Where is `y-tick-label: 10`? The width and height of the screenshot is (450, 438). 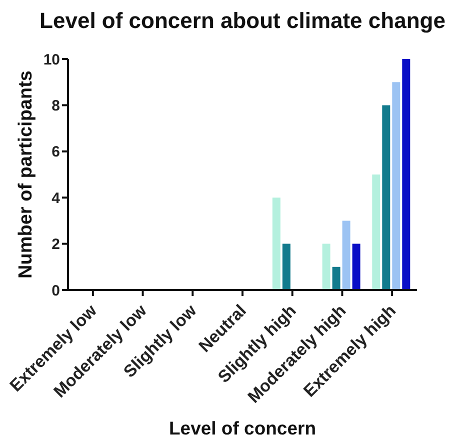 y-tick-label: 10 is located at coordinates (51, 59).